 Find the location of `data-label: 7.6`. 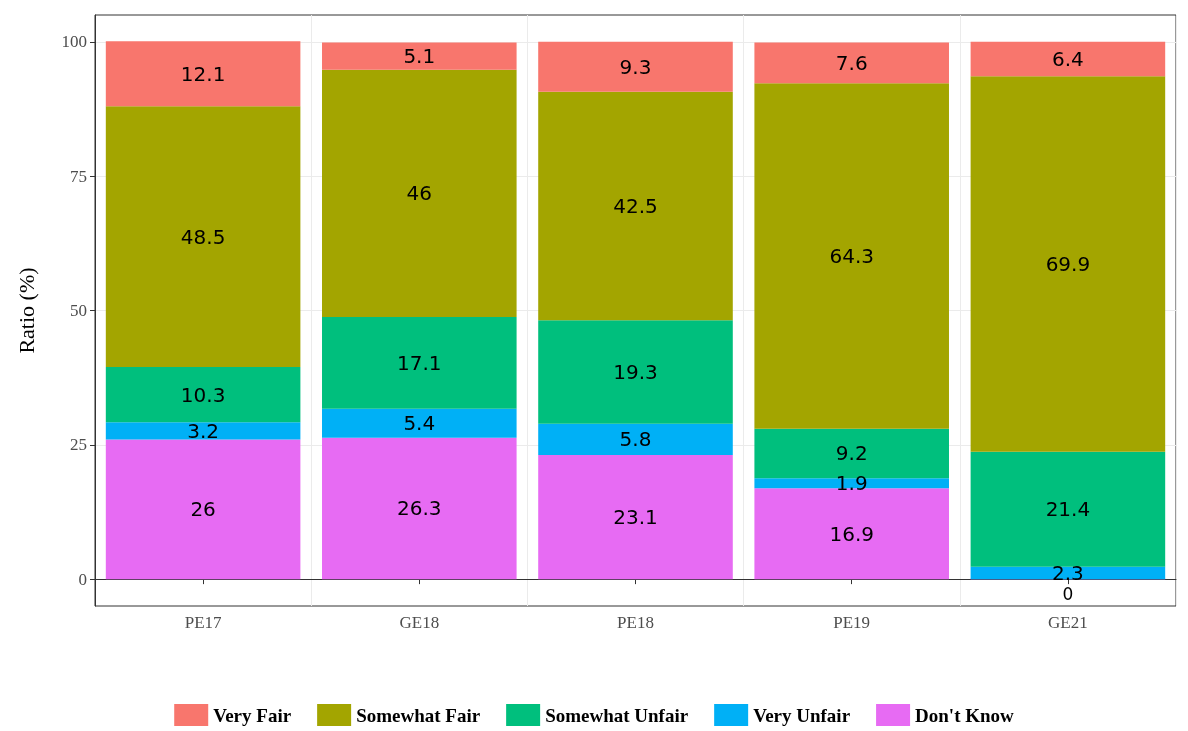

data-label: 7.6 is located at coordinates (851, 62).